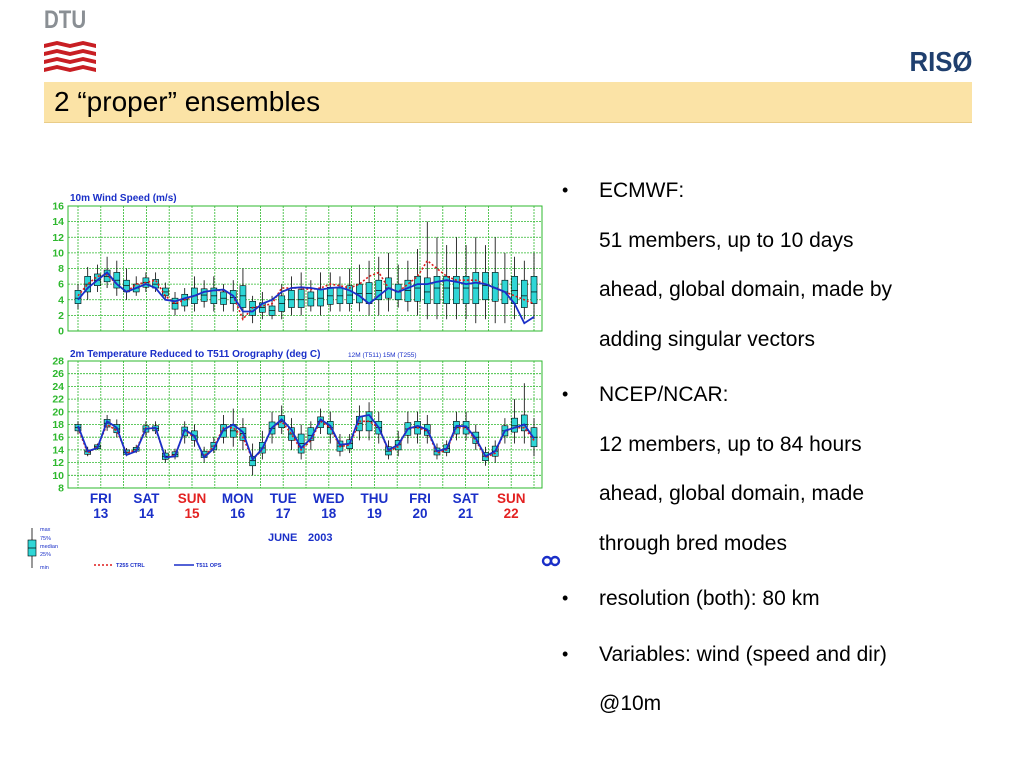  I want to click on ecmwf-mark-icon, so click(551, 561).